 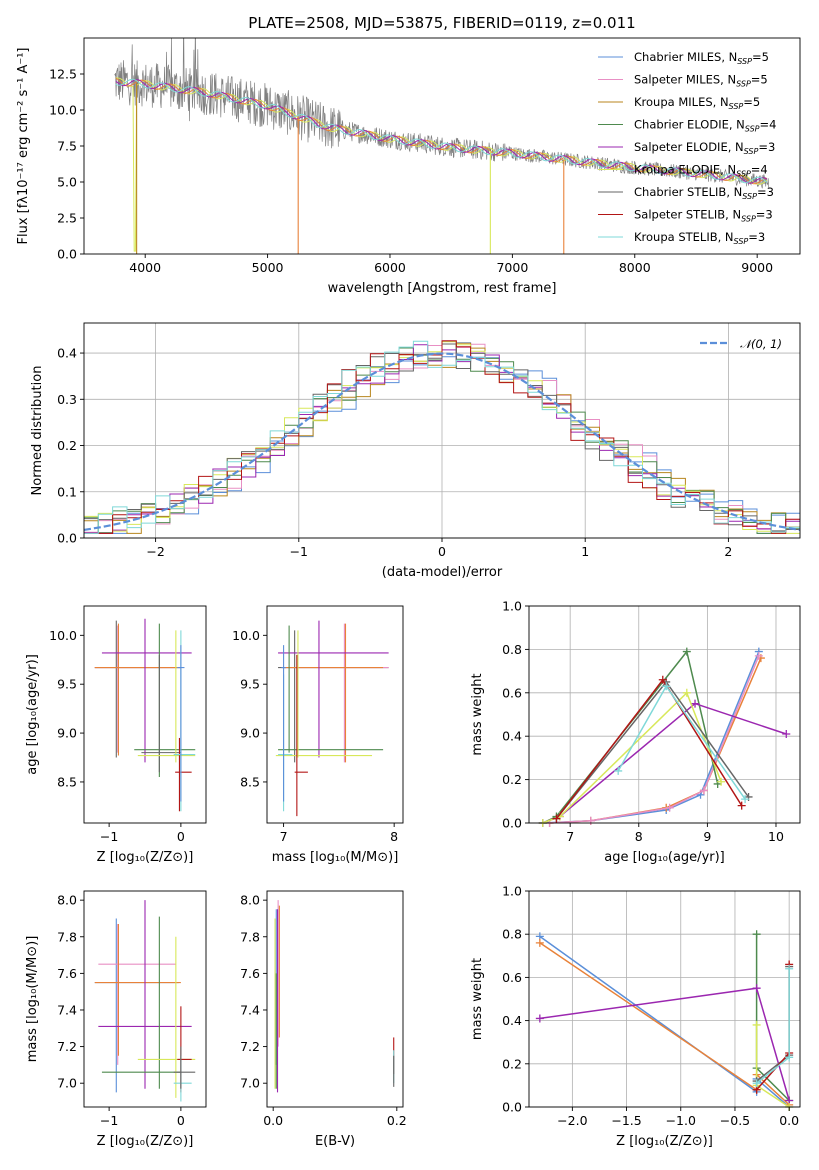 I want to click on y-tick-label: 9.0, so click(x=250, y=733).